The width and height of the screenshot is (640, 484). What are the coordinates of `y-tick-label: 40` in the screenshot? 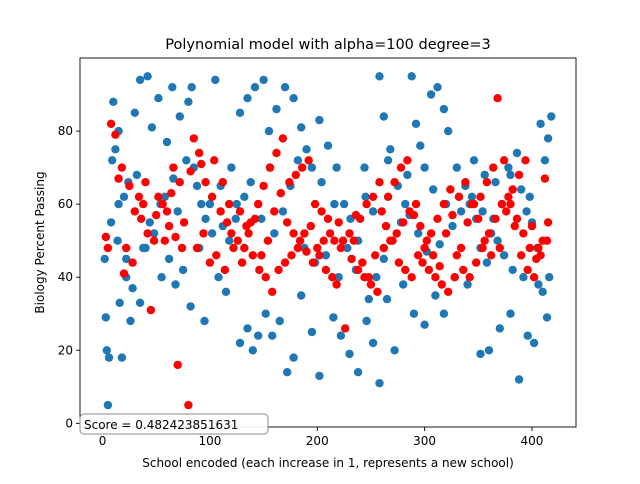 It's located at (65, 277).